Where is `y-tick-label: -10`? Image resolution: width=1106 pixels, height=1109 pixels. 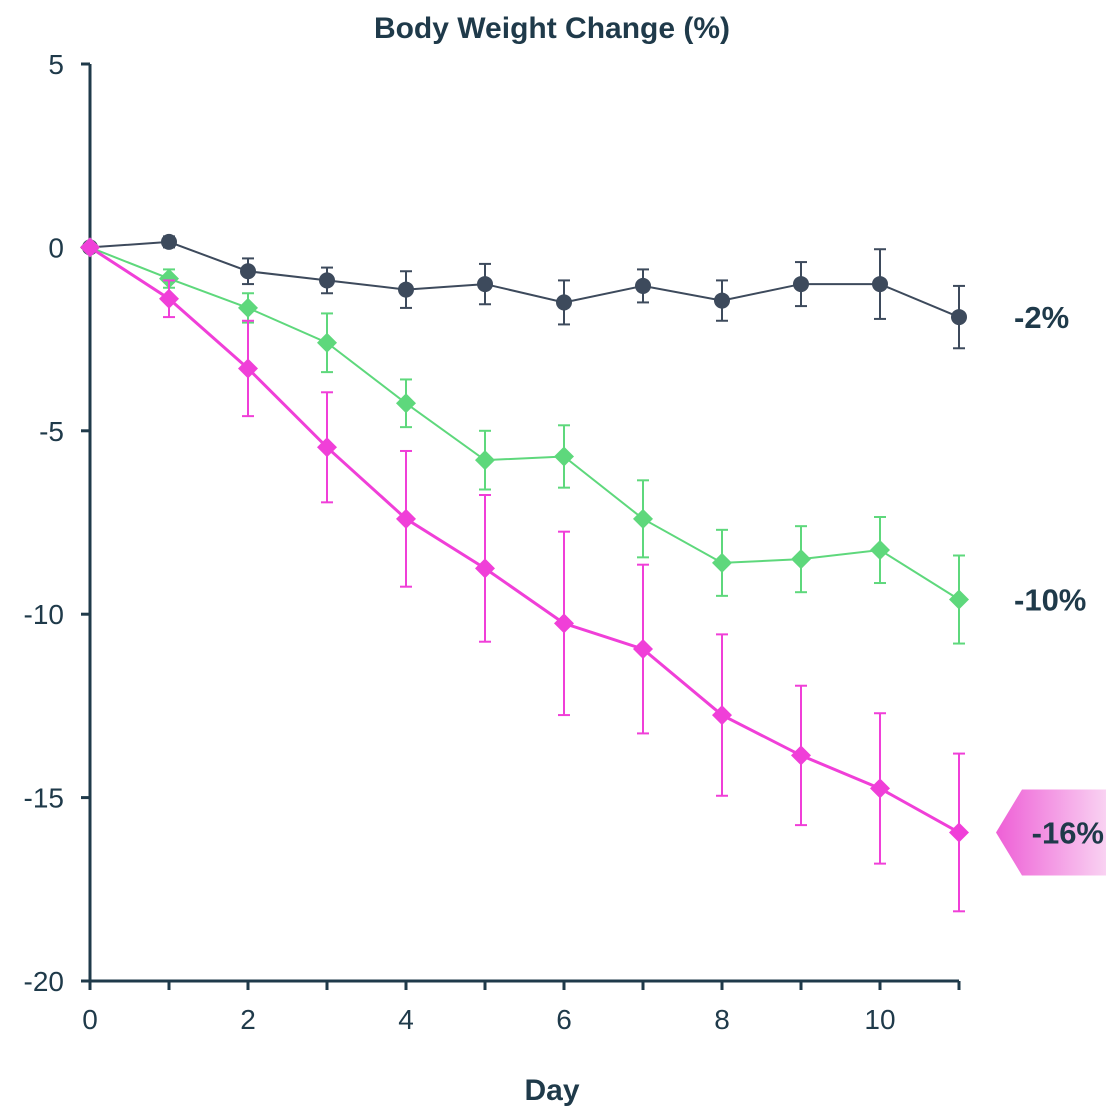 y-tick-label: -10 is located at coordinates (44, 614).